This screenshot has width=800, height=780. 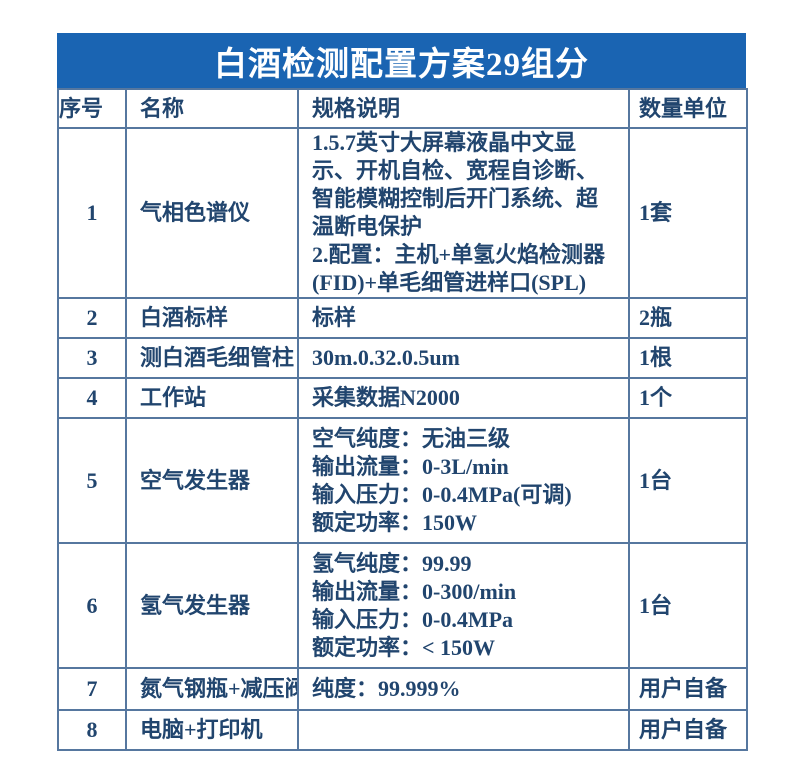 I want to click on spec-cell: 30m.0.32.0.5um, so click(x=463, y=358).